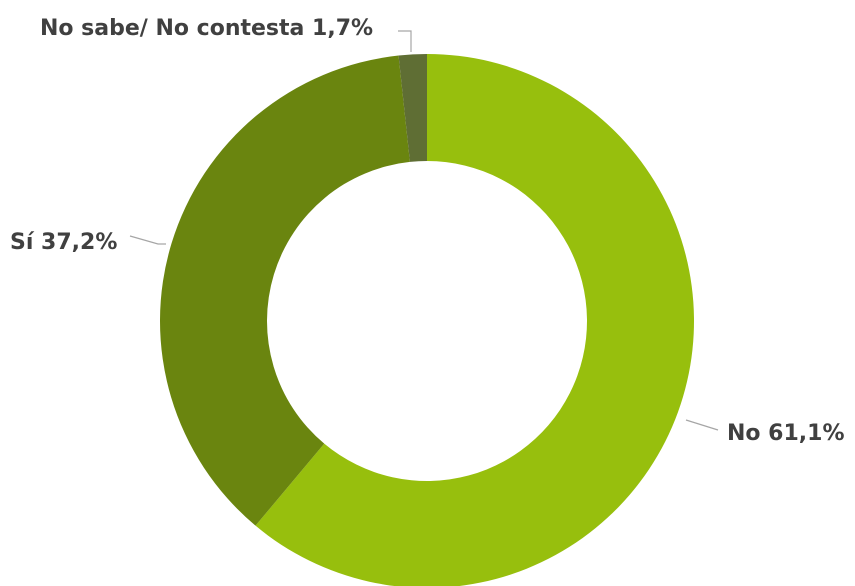  I want to click on leader-line-si, so click(147, 240).